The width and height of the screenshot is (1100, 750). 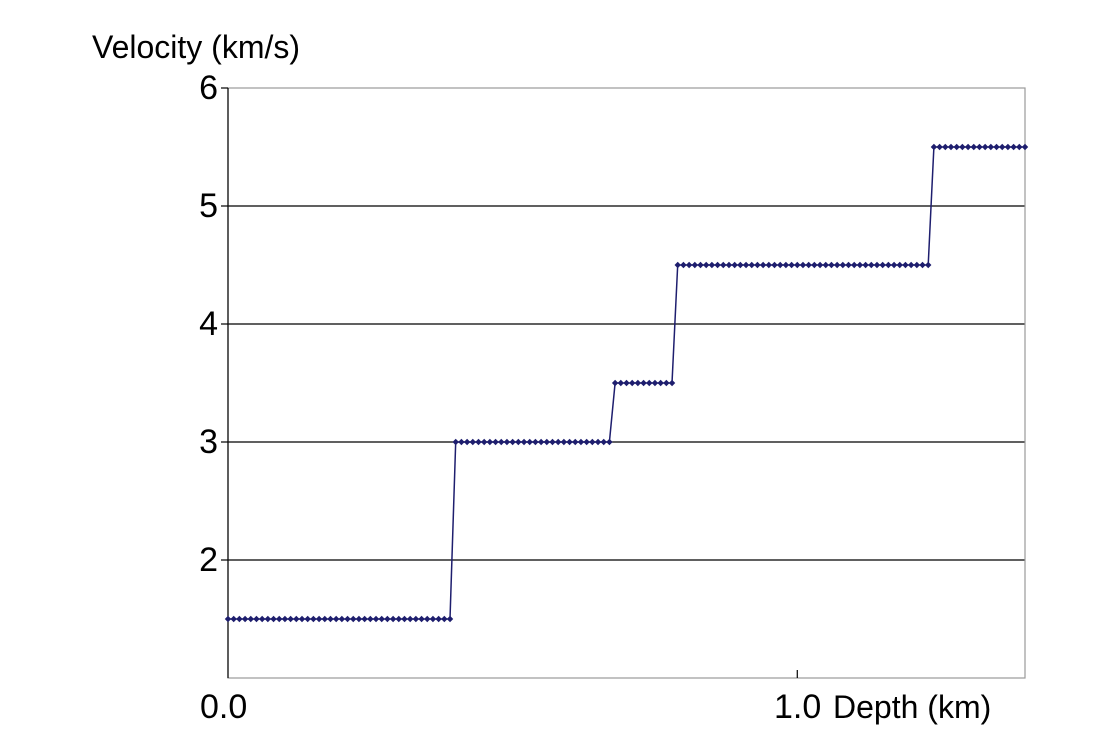 What do you see at coordinates (912, 707) in the screenshot?
I see `x-axis-title: Depth (km)` at bounding box center [912, 707].